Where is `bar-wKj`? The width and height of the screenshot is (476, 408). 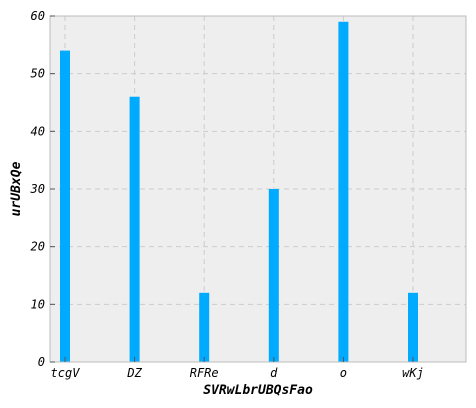 bar-wKj is located at coordinates (413, 327).